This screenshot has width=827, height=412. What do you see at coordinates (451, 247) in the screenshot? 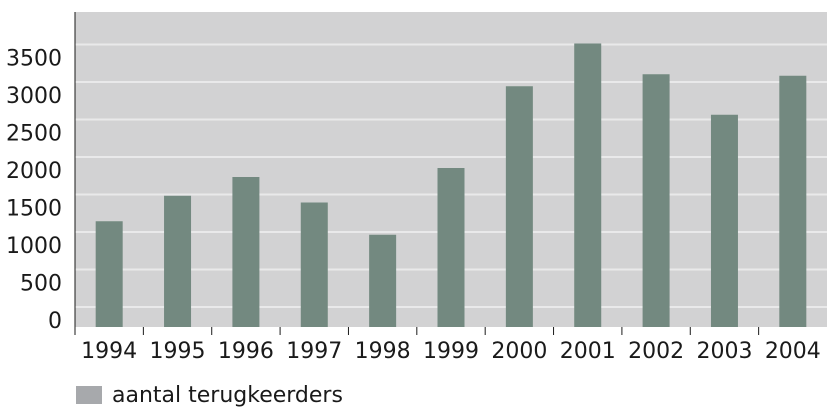
I see `bar-1999` at bounding box center [451, 247].